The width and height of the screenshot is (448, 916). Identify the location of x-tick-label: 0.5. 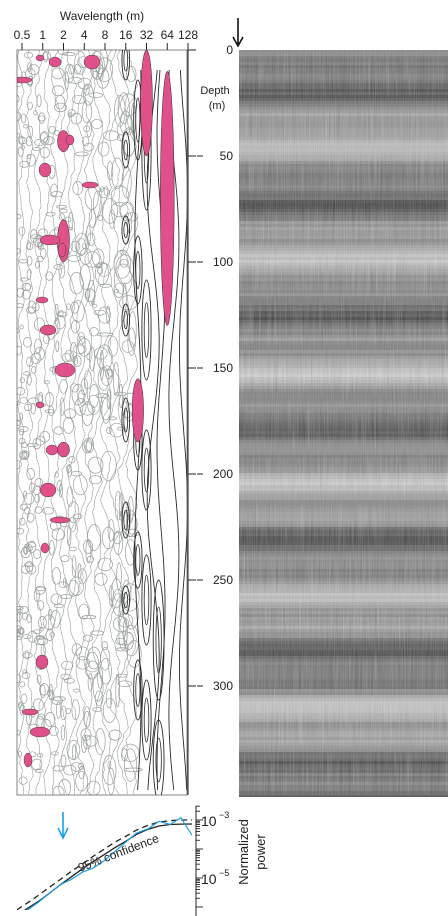
(22, 35).